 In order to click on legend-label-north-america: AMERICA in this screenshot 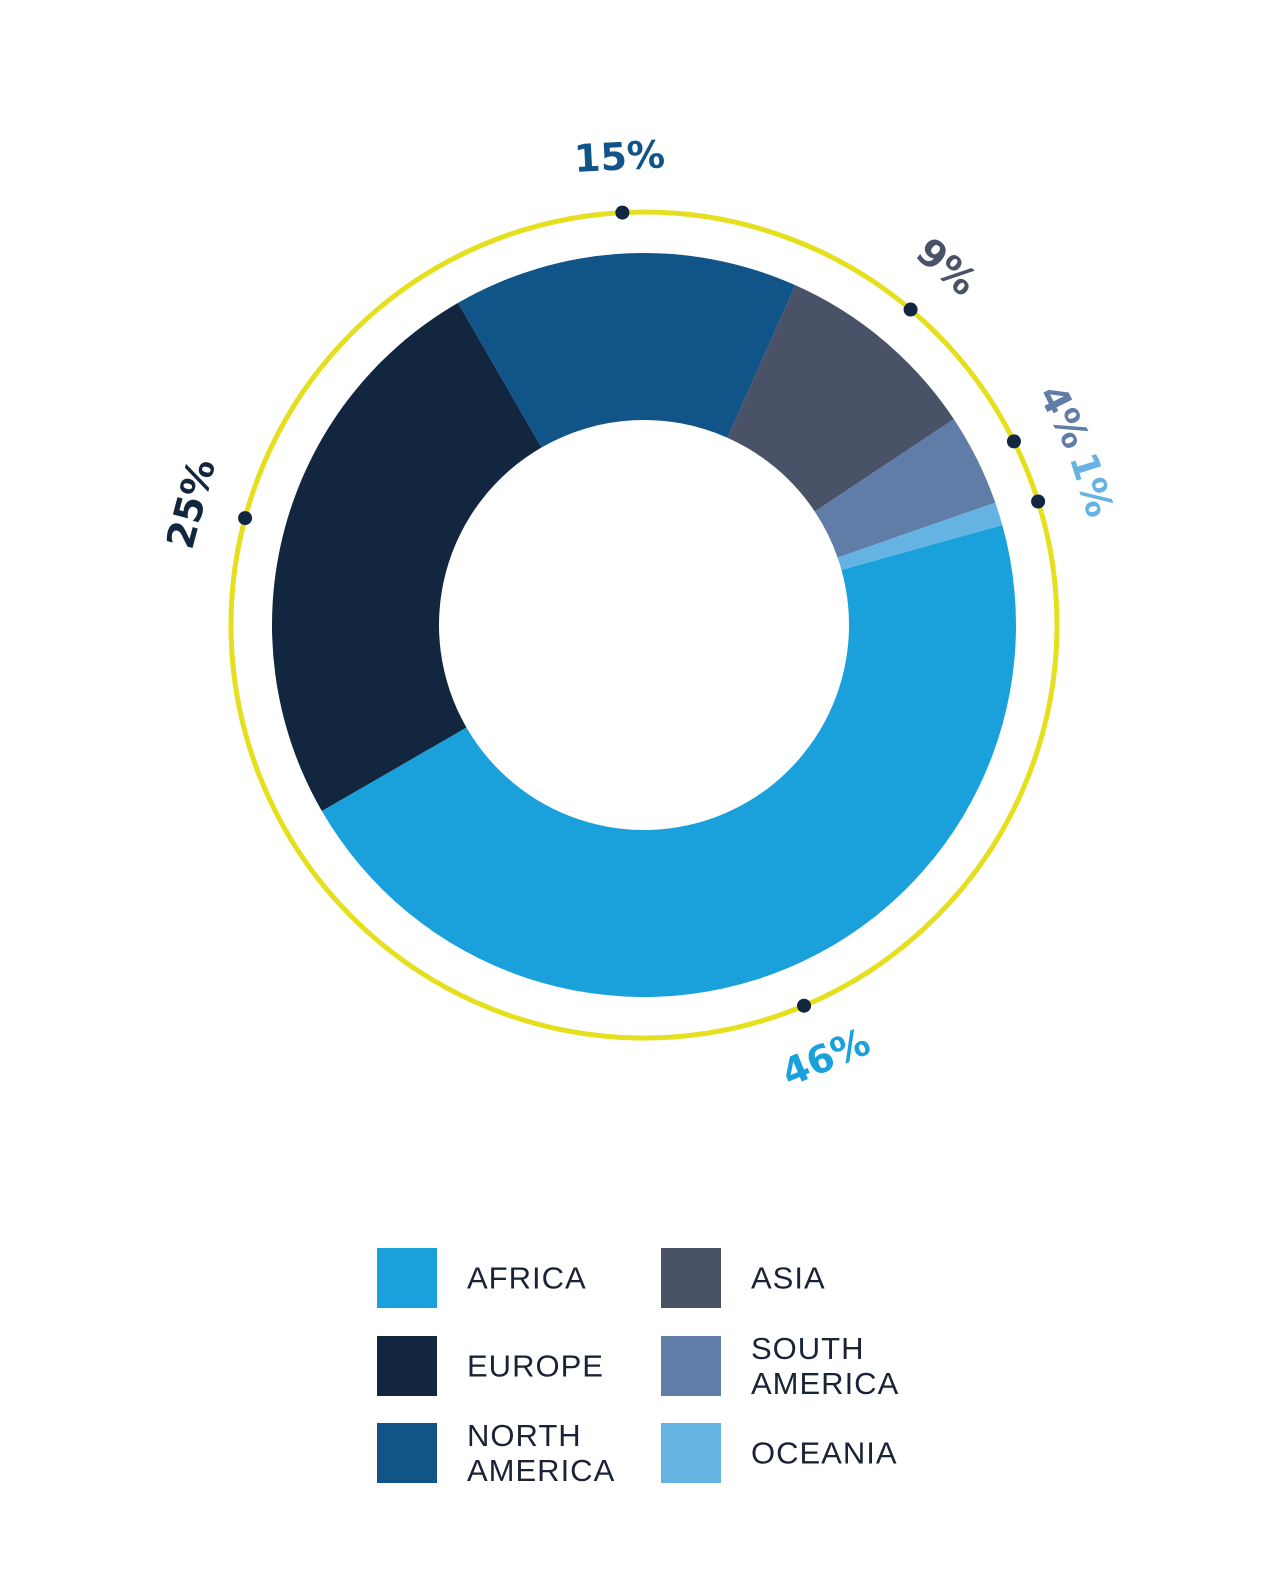, I will do `click(541, 1470)`.